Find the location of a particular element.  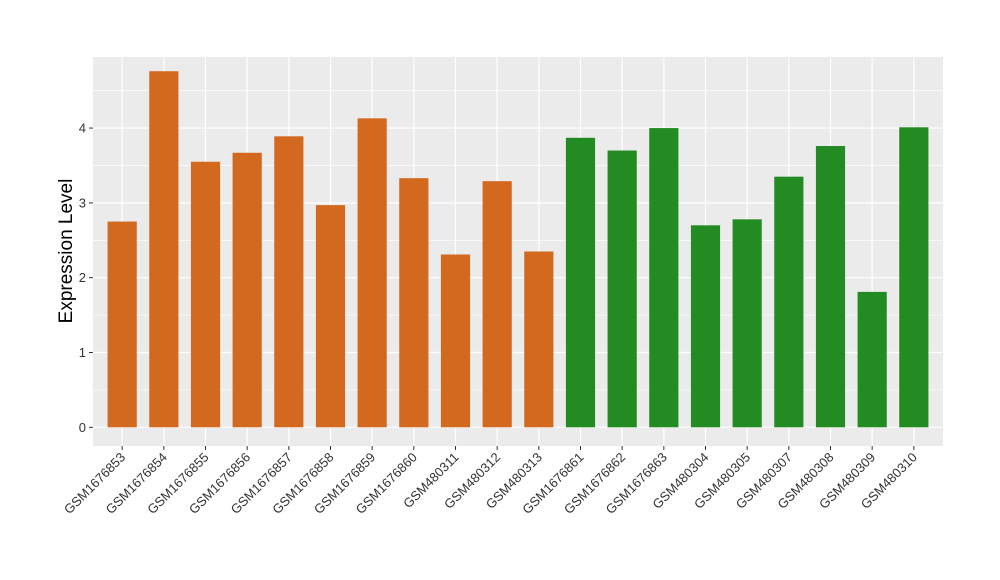

bar-GSM1676860 is located at coordinates (414, 303).